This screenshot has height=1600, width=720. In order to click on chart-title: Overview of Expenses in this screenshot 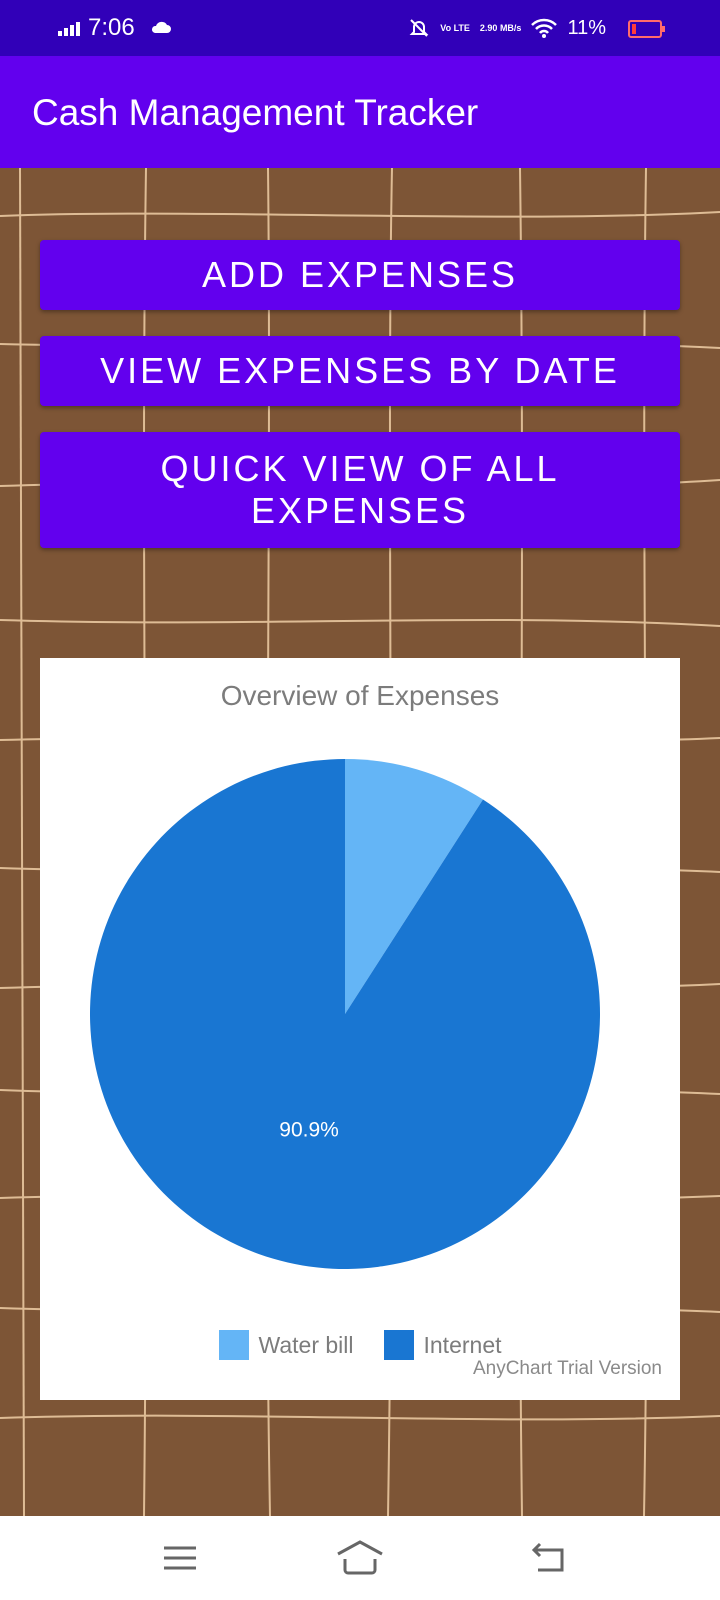, I will do `click(360, 695)`.